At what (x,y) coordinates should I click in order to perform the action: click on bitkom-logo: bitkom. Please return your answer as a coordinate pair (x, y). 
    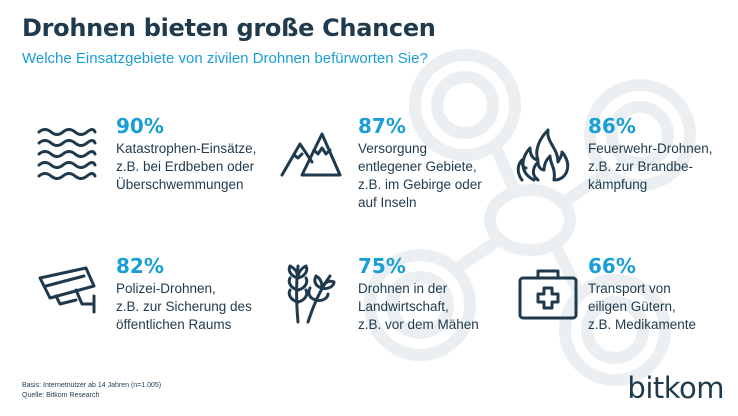
    Looking at the image, I should click on (675, 388).